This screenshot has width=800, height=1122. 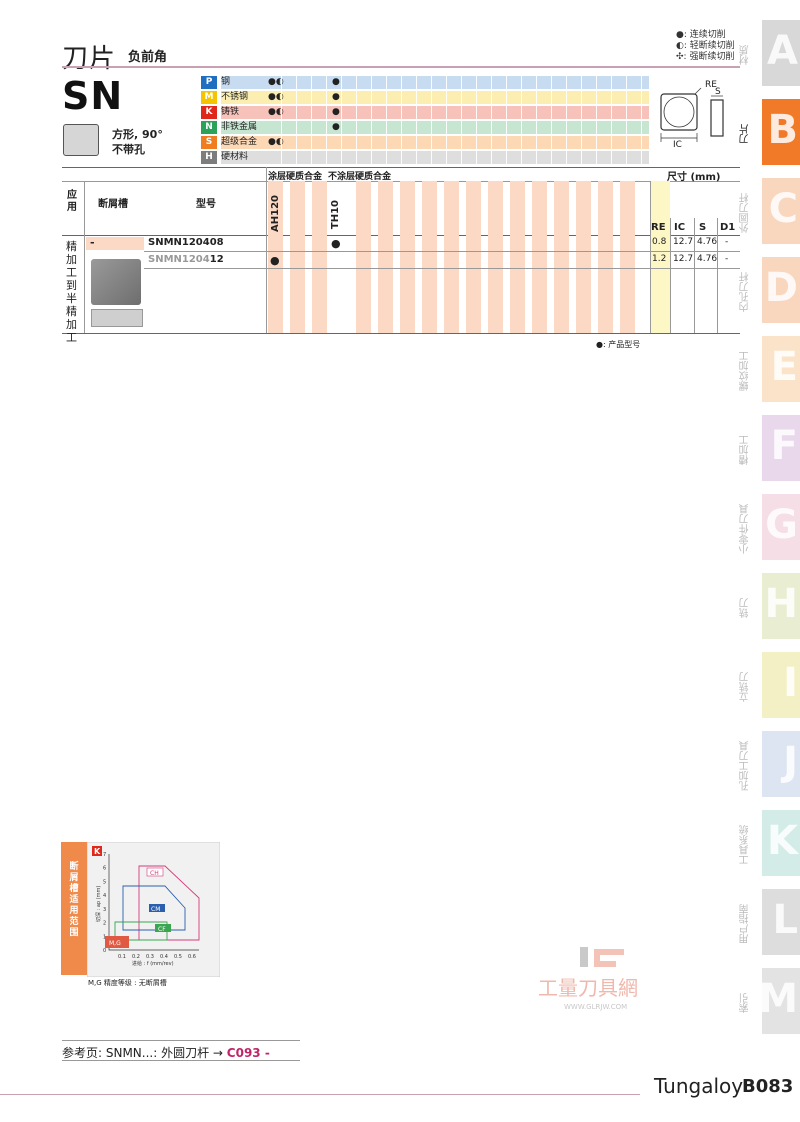 What do you see at coordinates (248, 1053) in the screenshot?
I see `reference-link: C093 -` at bounding box center [248, 1053].